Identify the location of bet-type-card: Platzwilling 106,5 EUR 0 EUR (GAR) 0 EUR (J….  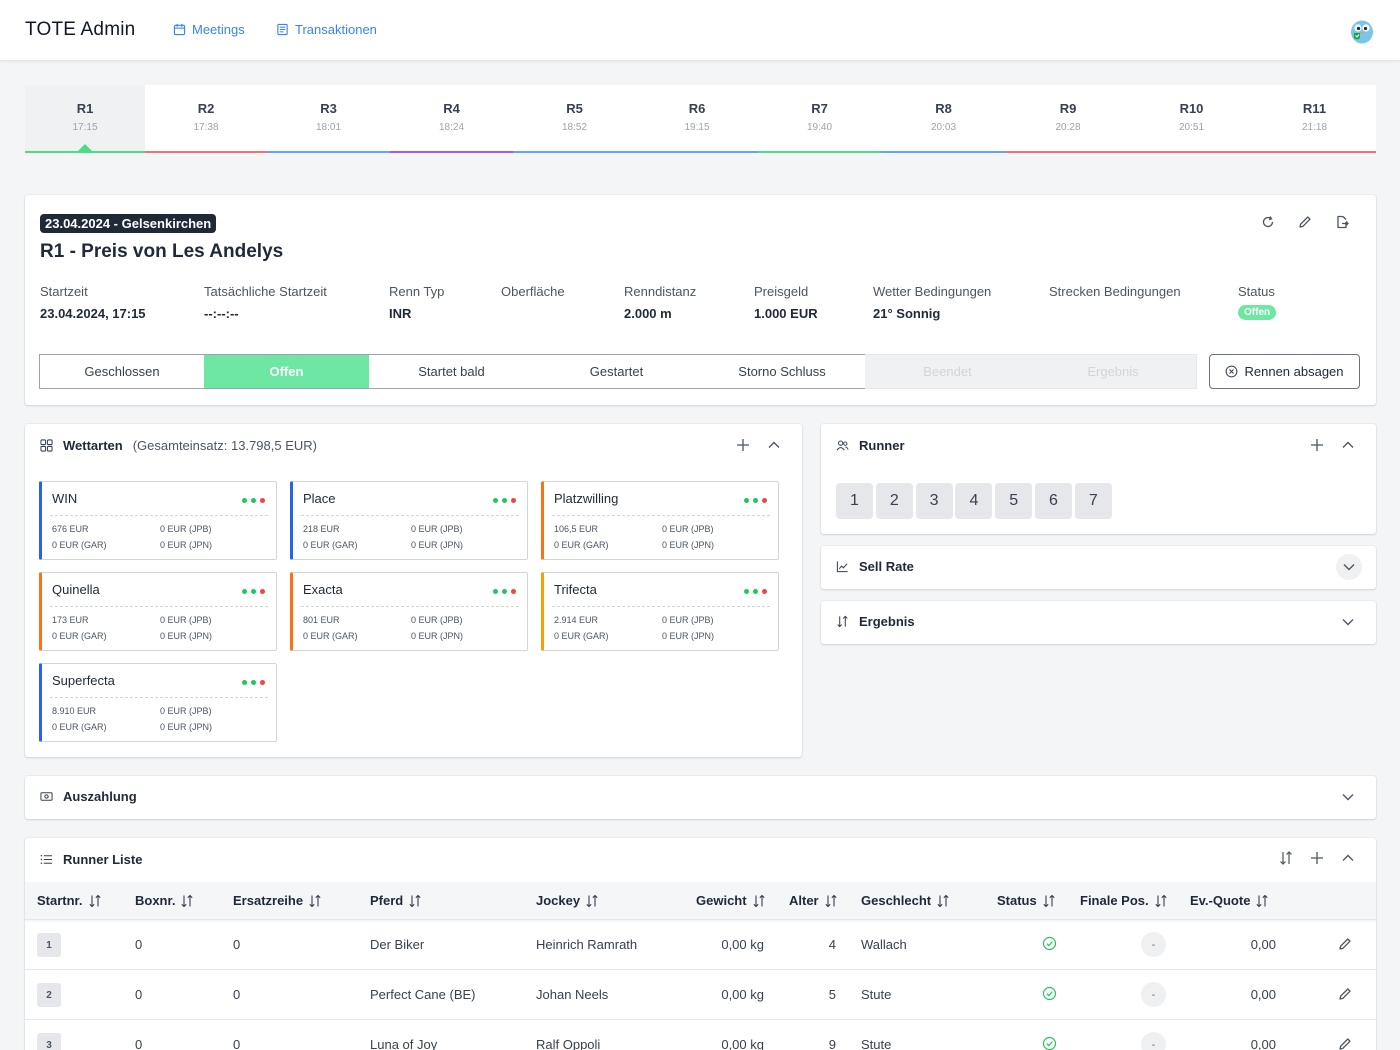
(660, 520).